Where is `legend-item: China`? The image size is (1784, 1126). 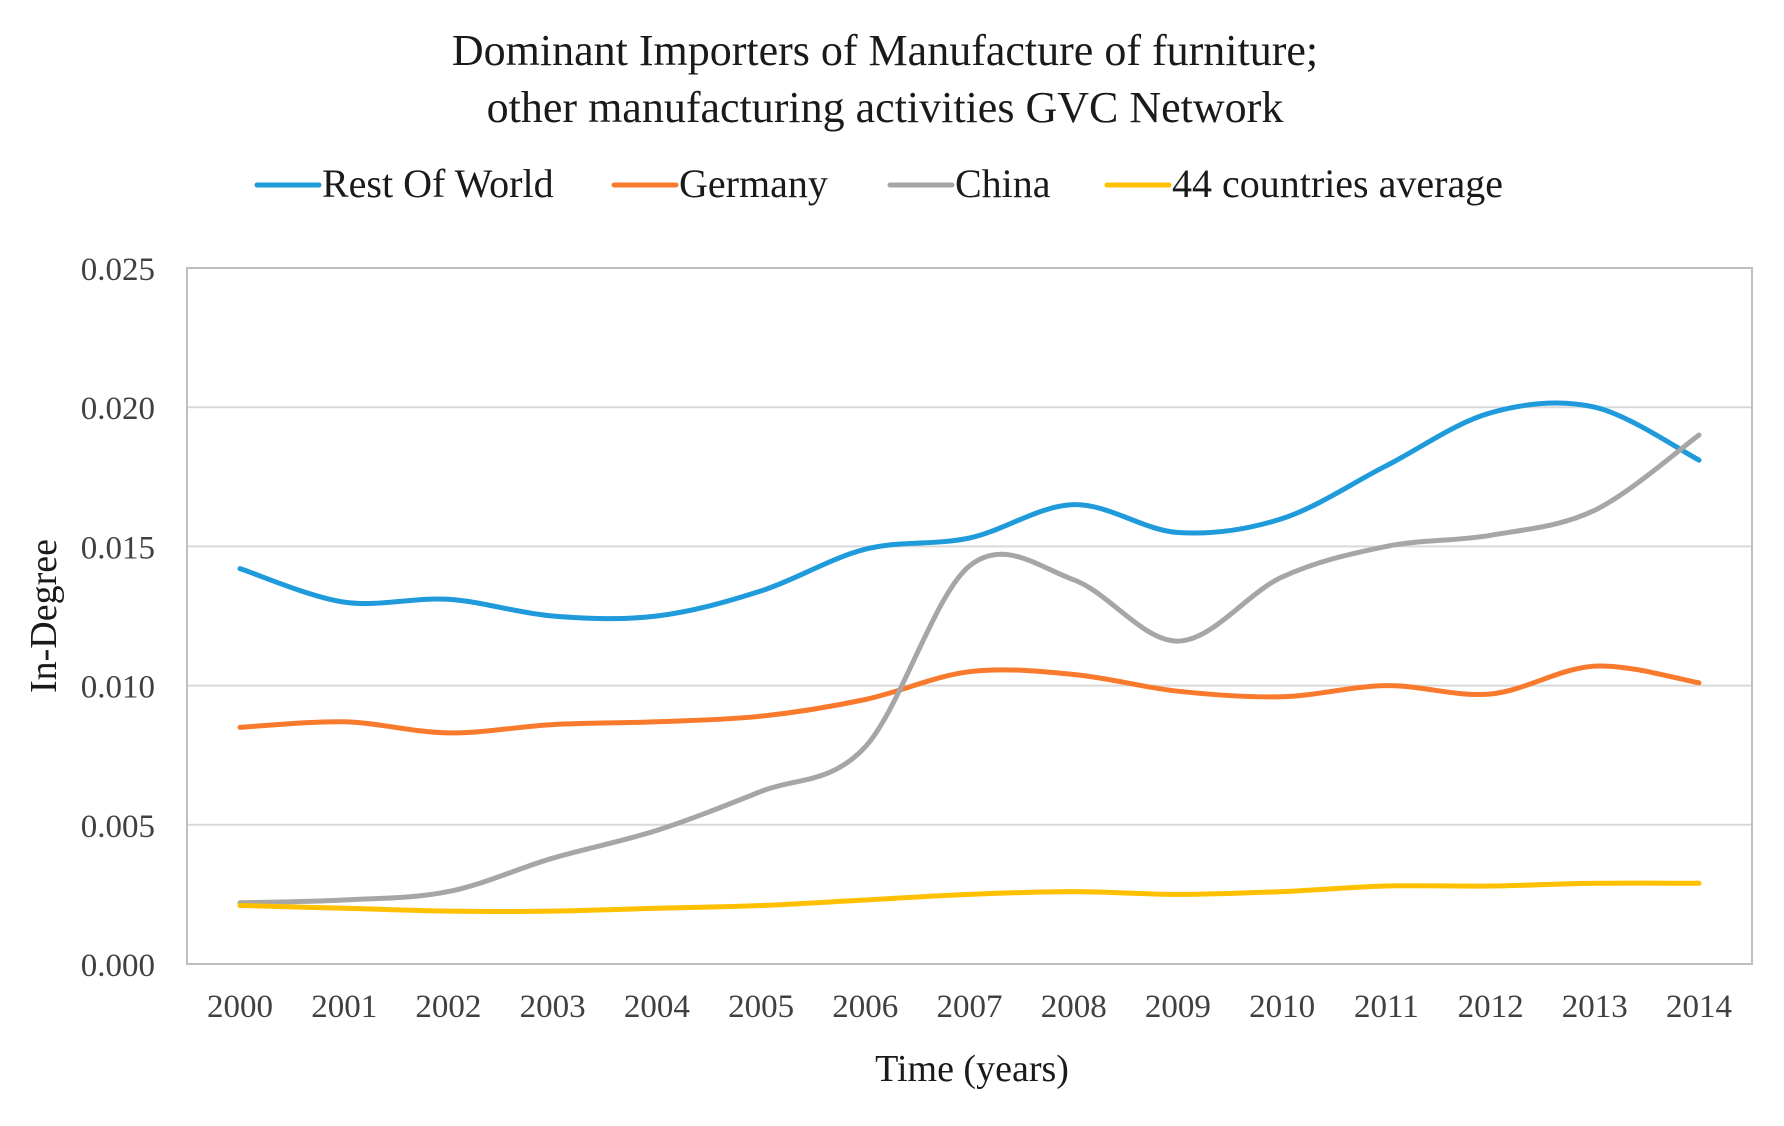
legend-item: China is located at coordinates (969, 183).